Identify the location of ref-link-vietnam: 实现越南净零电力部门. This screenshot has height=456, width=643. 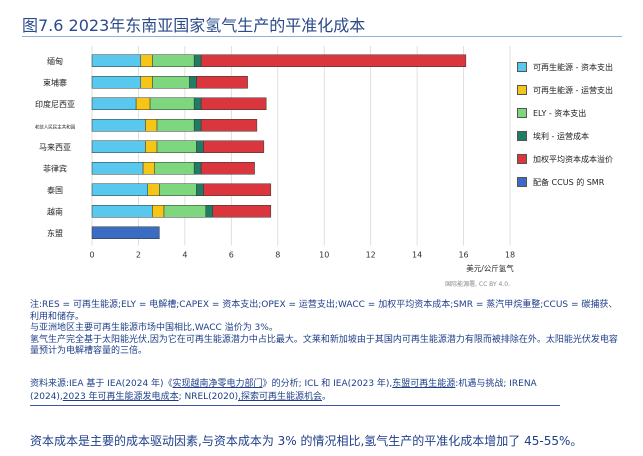
(217, 384).